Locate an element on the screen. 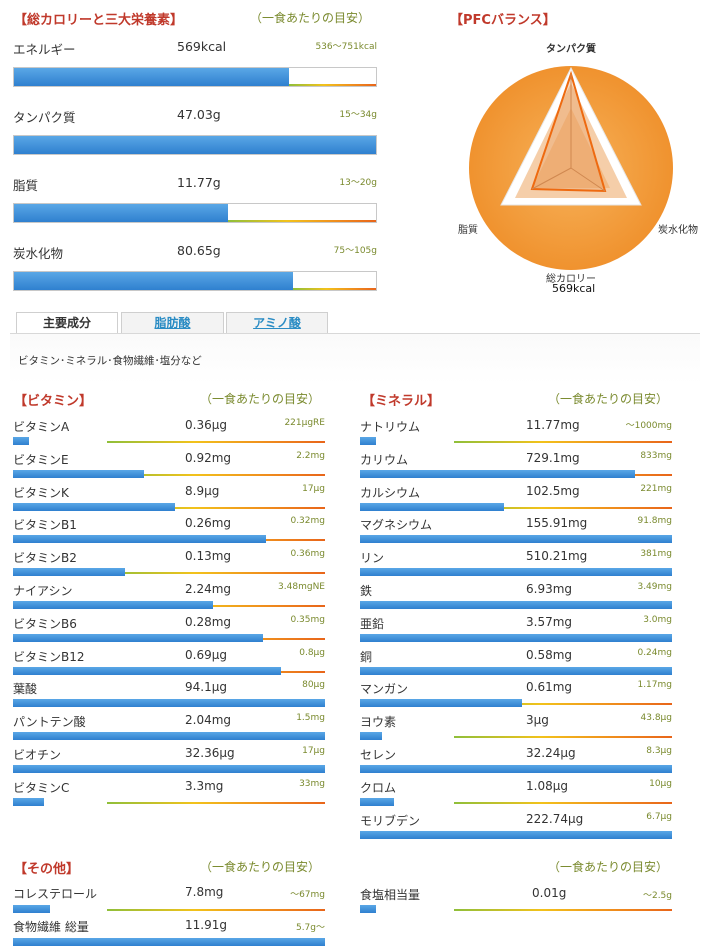  nutrient-reference: 3.48mgNE is located at coordinates (301, 587).